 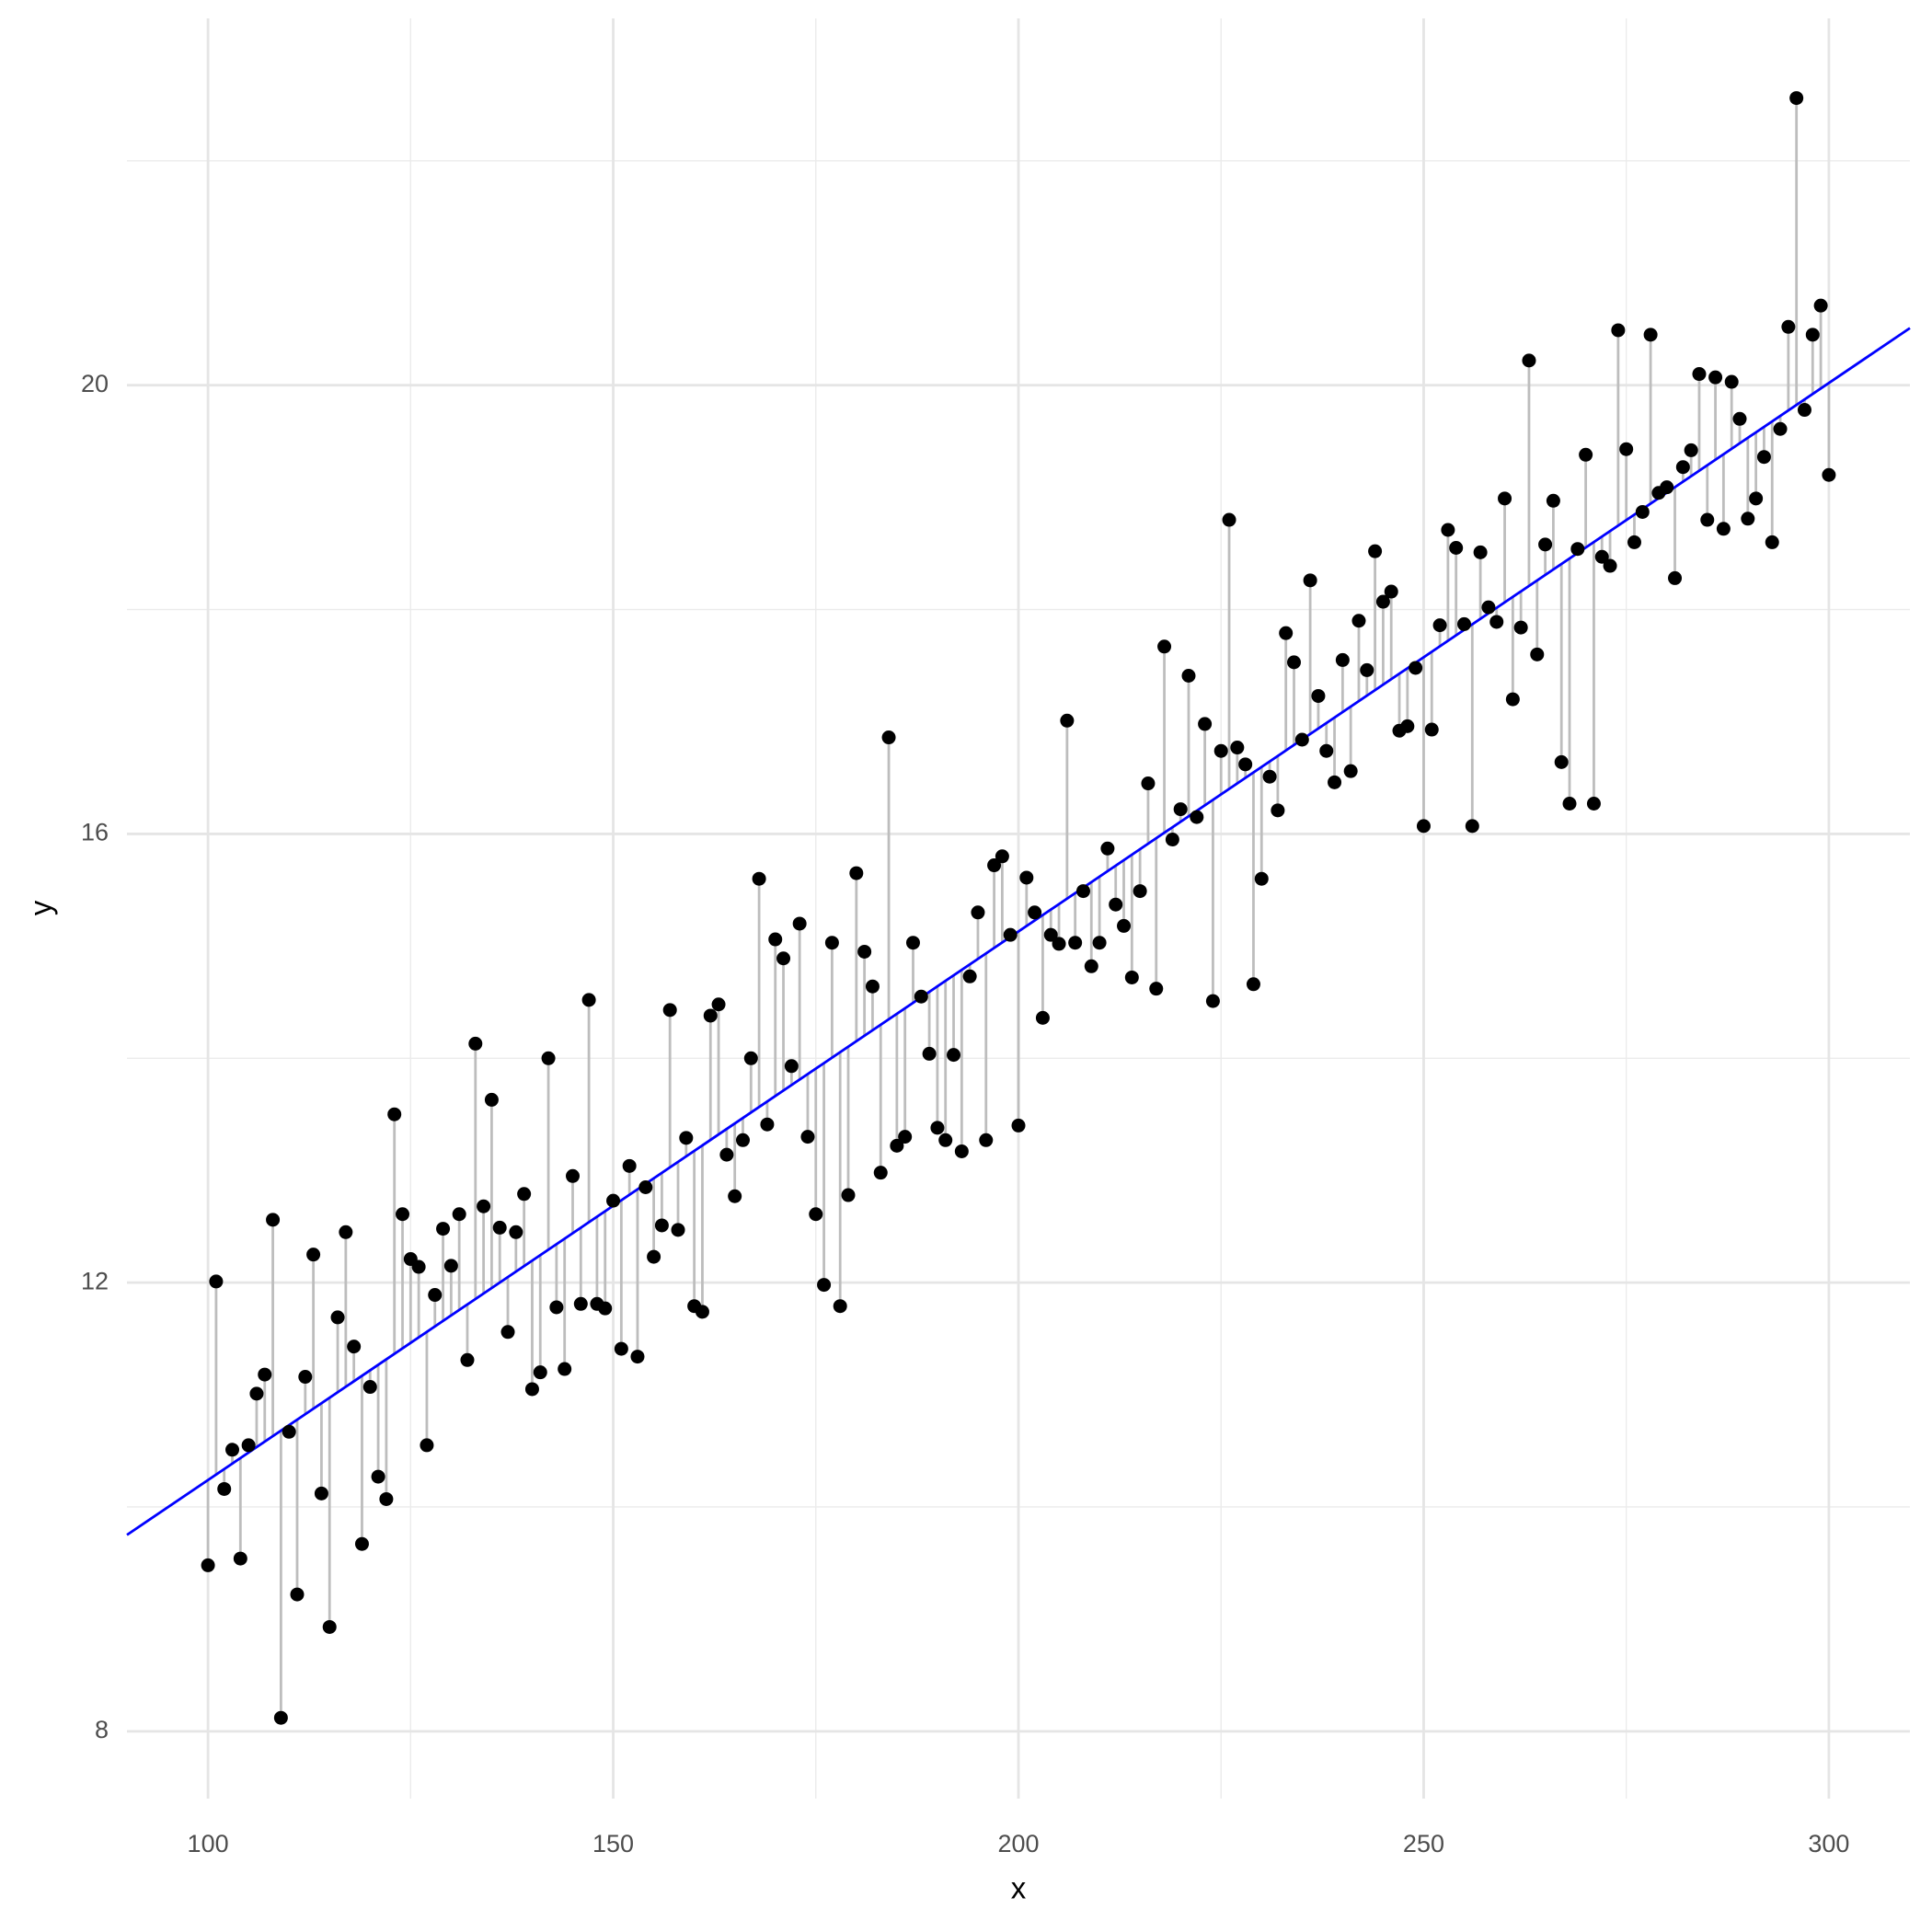 What do you see at coordinates (41, 907) in the screenshot?
I see `y-axis-title: y` at bounding box center [41, 907].